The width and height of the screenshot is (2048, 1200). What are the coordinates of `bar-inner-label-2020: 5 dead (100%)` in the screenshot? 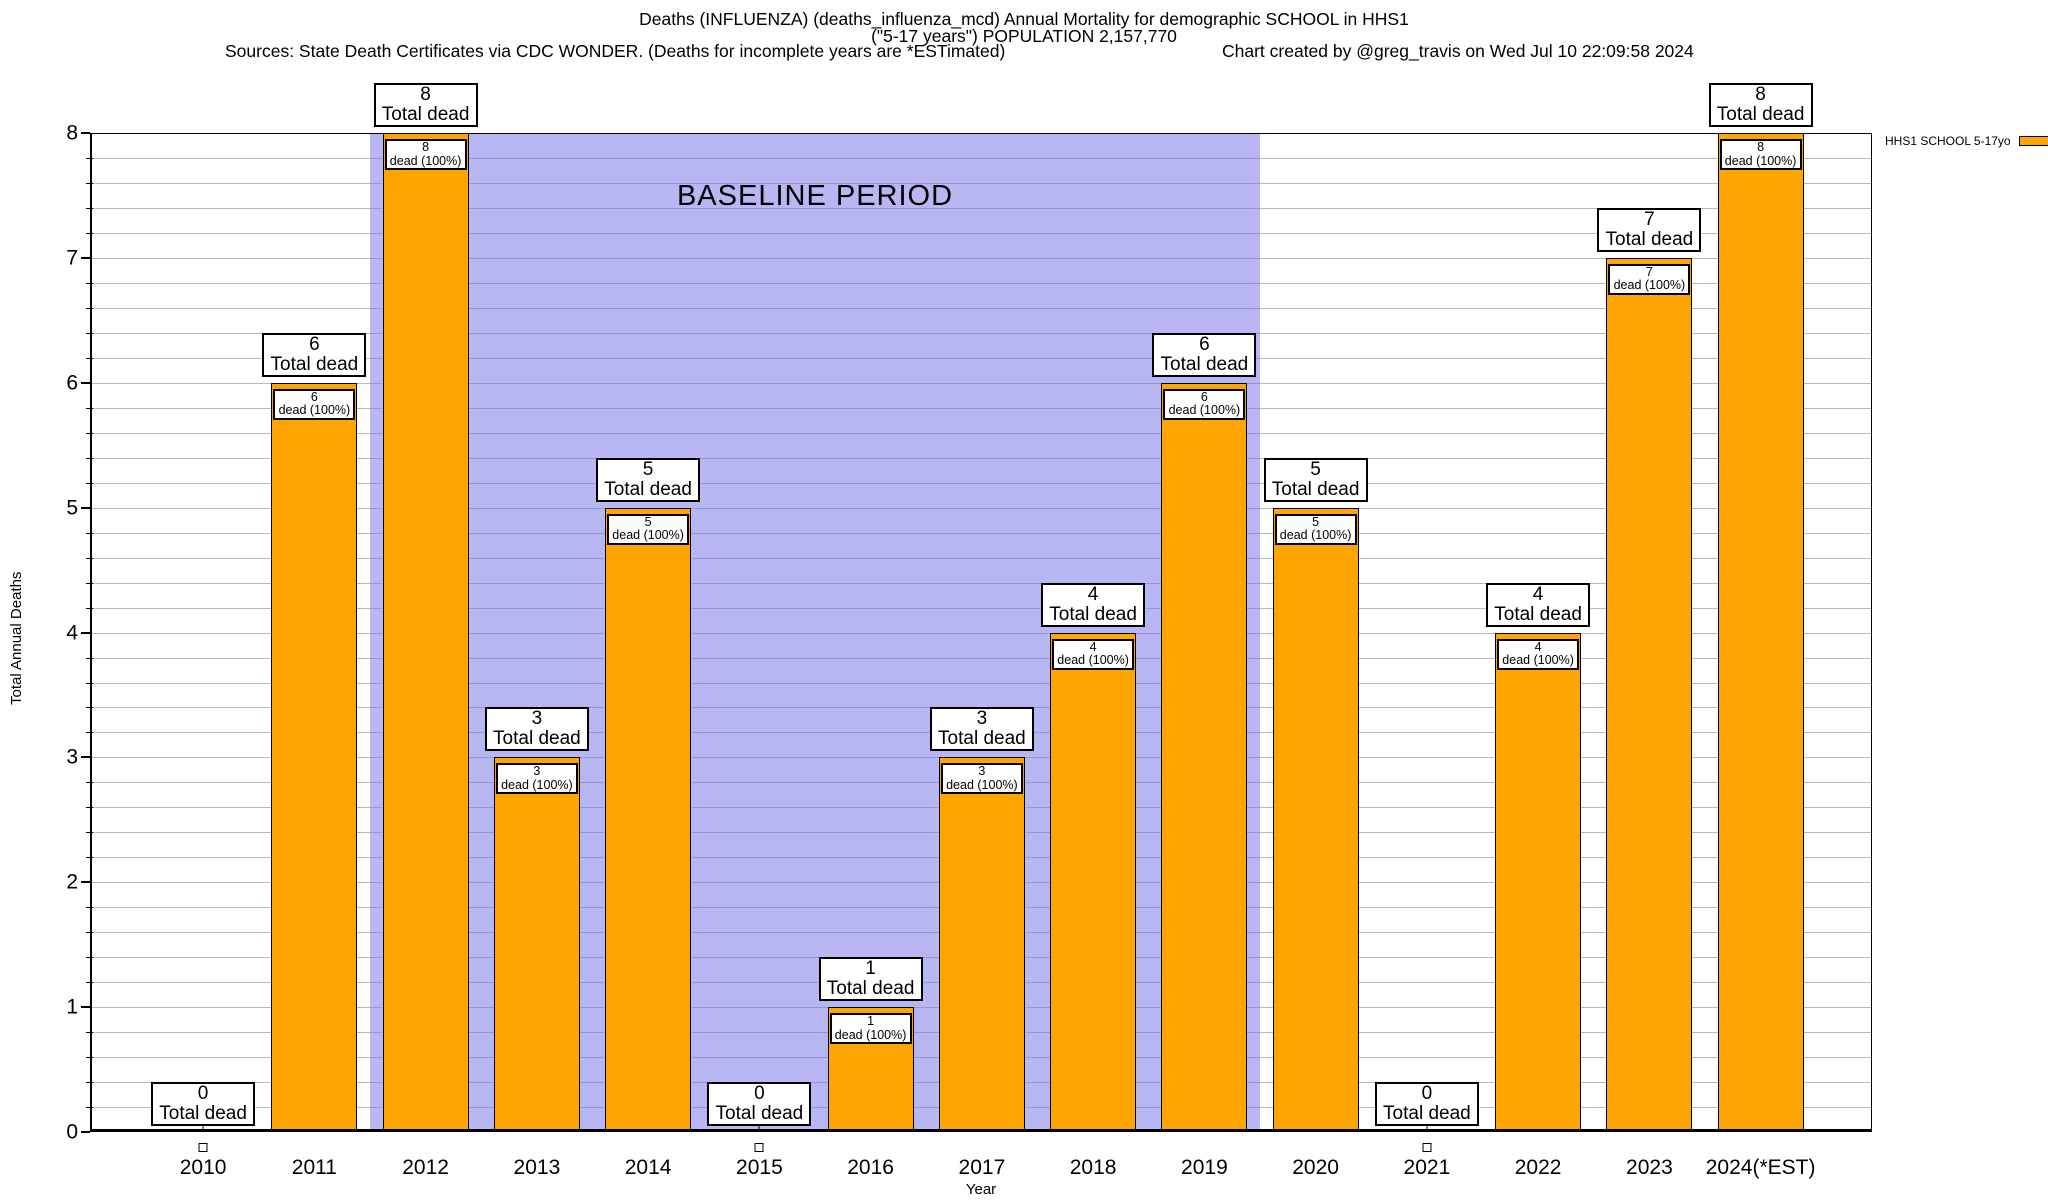 It's located at (1315, 529).